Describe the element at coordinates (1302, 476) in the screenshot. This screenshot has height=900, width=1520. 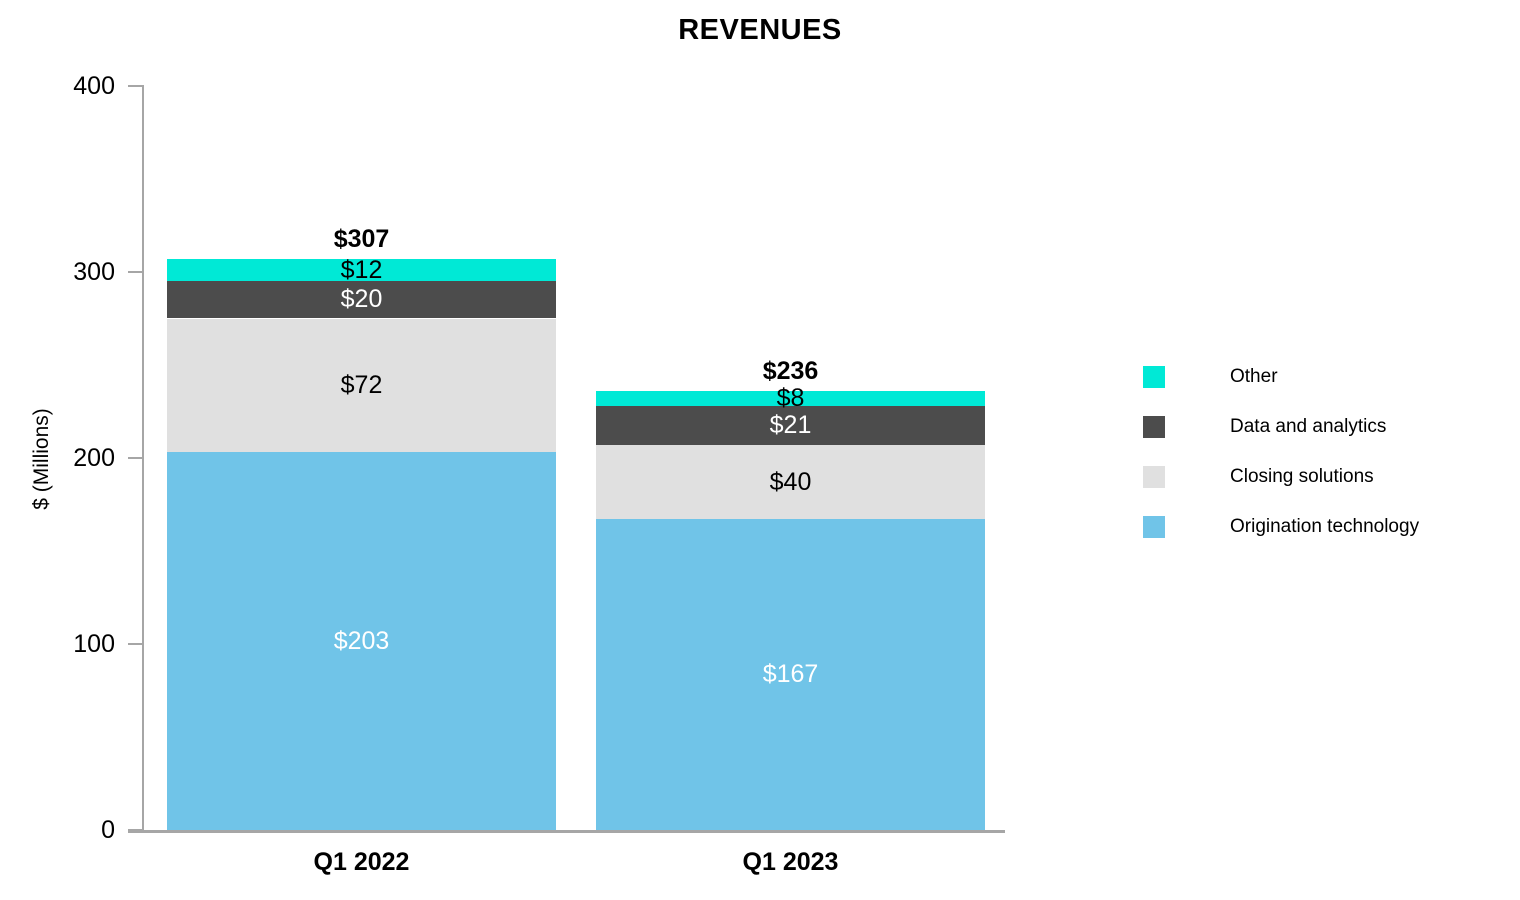
I see `legend-label: Closing solutions` at that location.